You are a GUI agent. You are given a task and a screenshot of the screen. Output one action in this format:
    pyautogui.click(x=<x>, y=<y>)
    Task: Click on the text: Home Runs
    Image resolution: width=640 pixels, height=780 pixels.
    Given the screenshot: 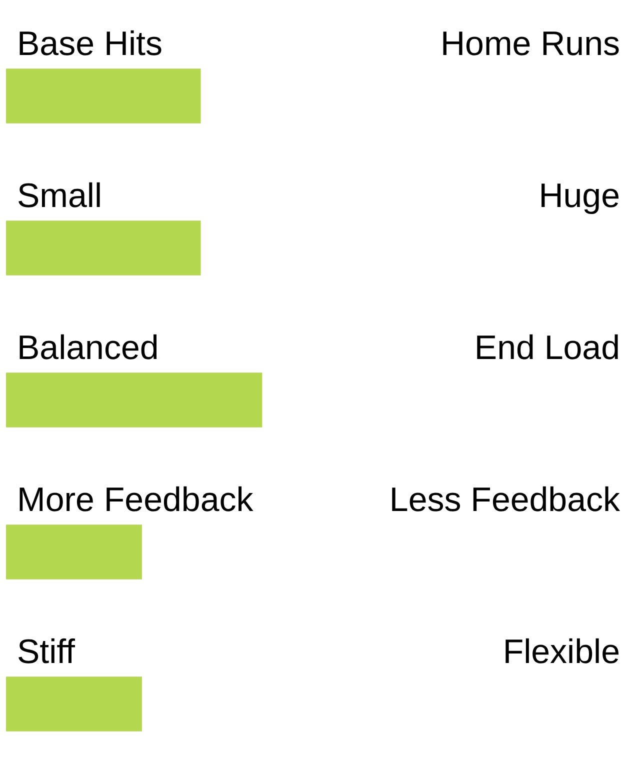 What is the action you would take?
    pyautogui.click(x=530, y=44)
    